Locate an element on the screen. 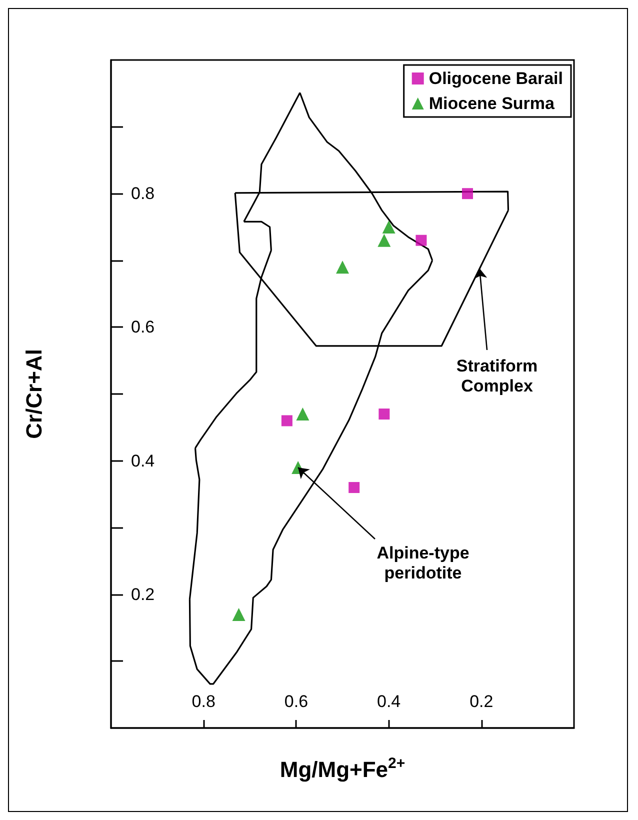  annotation: Stratiform Complex is located at coordinates (497, 376).